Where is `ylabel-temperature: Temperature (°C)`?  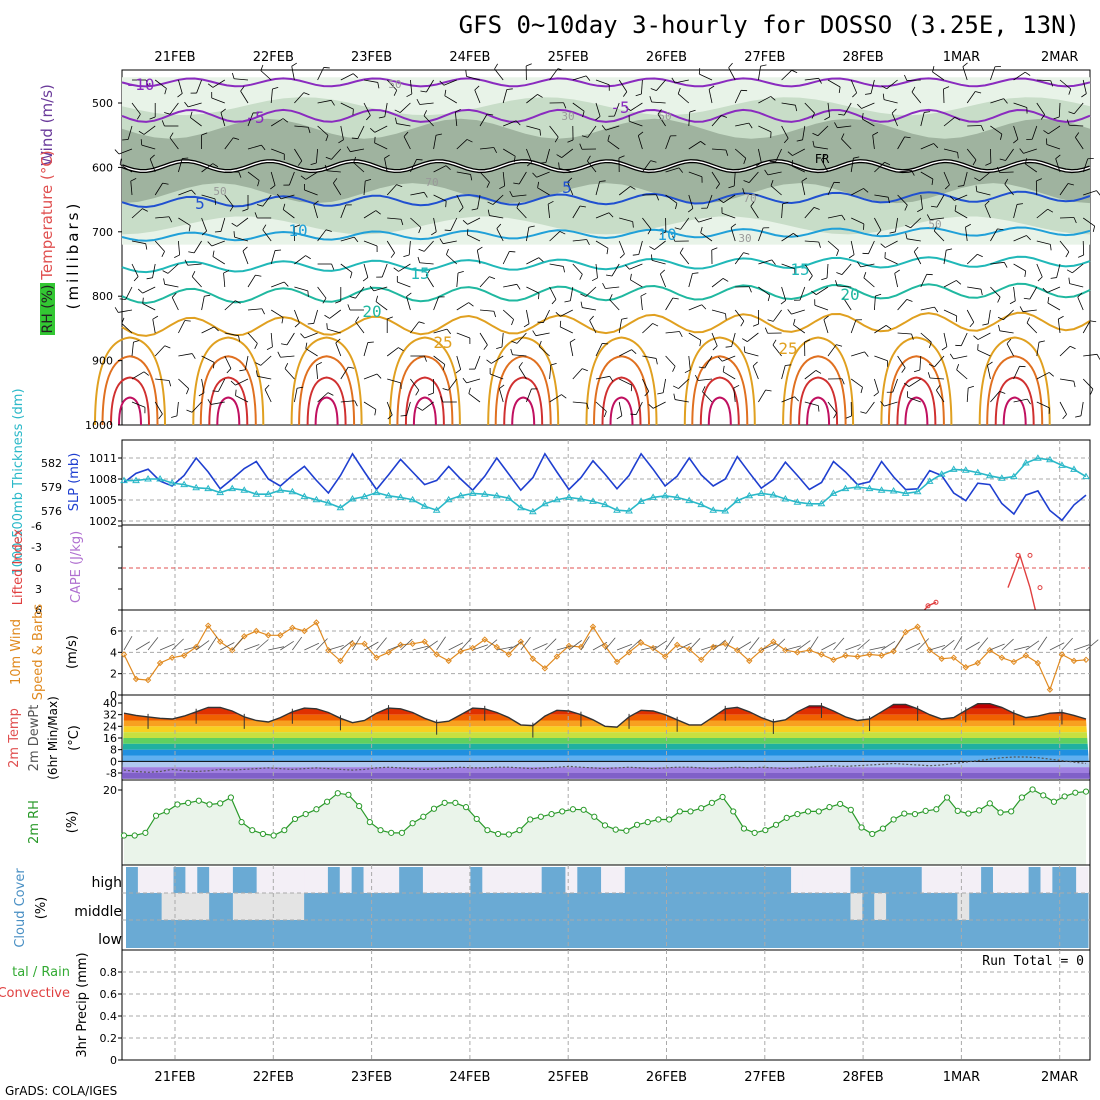 ylabel-temperature: Temperature (°C) is located at coordinates (47, 215).